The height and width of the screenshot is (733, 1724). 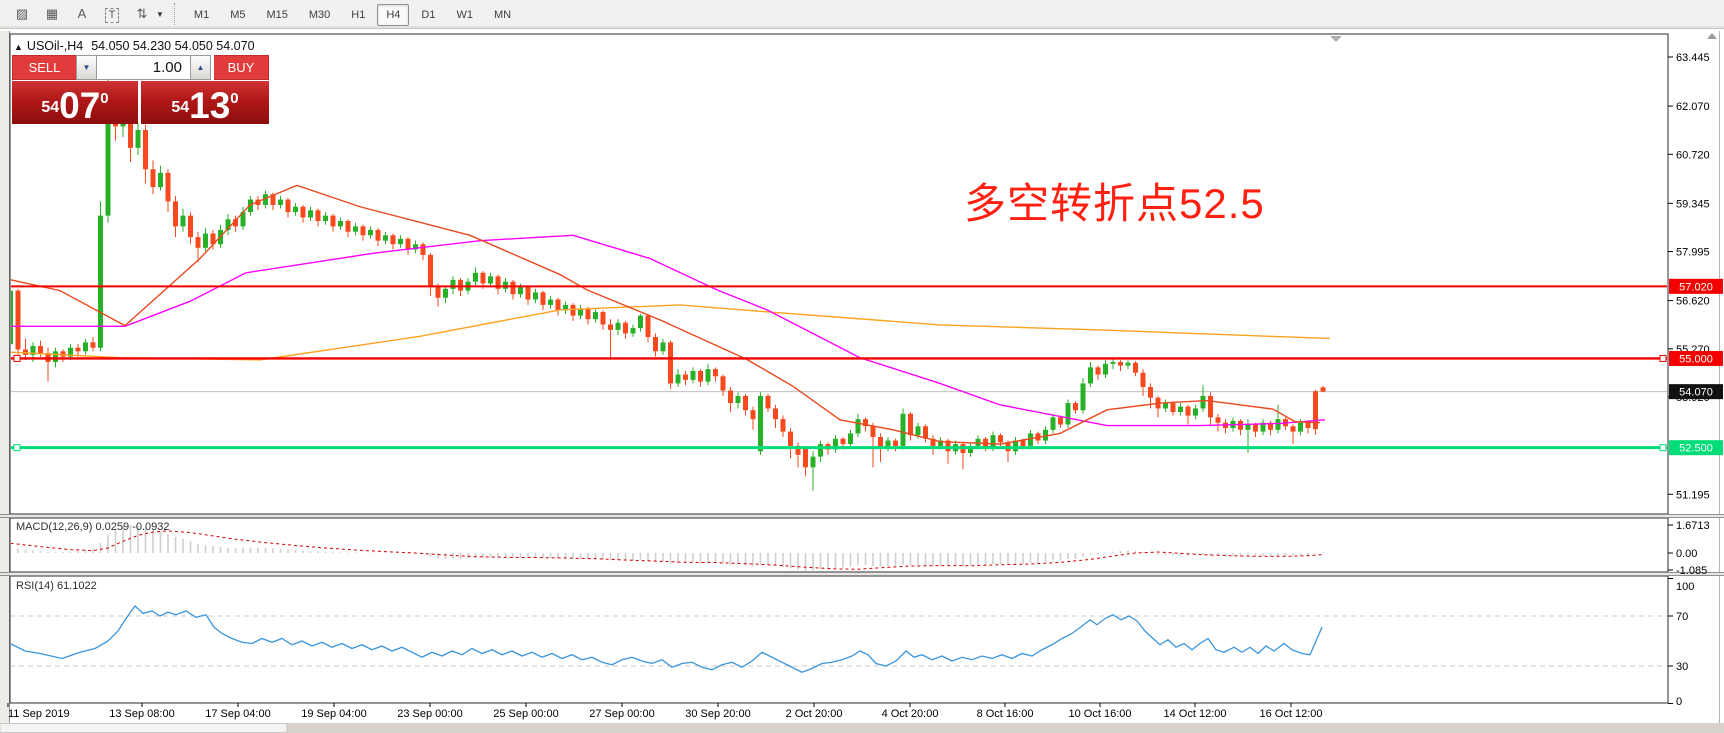 What do you see at coordinates (39, 714) in the screenshot?
I see `svg-text: 11 Sep 2019` at bounding box center [39, 714].